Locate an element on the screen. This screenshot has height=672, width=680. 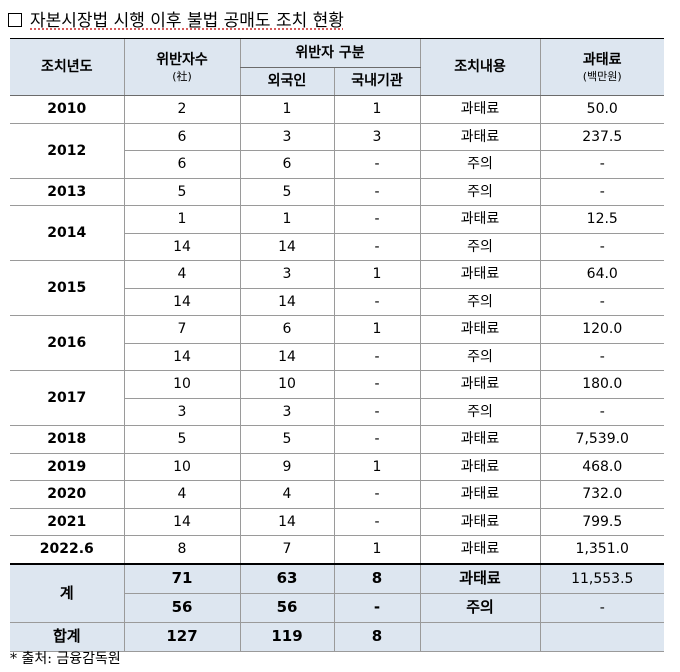
checkbox-square-icon is located at coordinates (15, 20).